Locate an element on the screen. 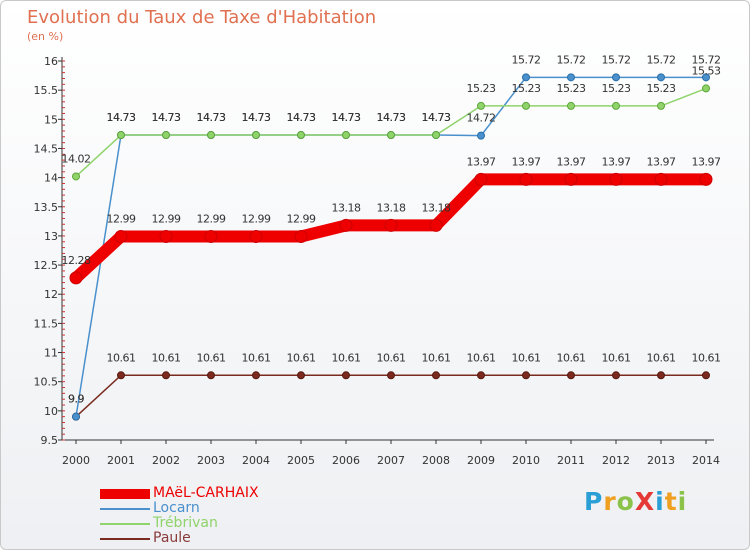 This screenshot has width=750, height=550. data-label: 12.28 is located at coordinates (76, 260).